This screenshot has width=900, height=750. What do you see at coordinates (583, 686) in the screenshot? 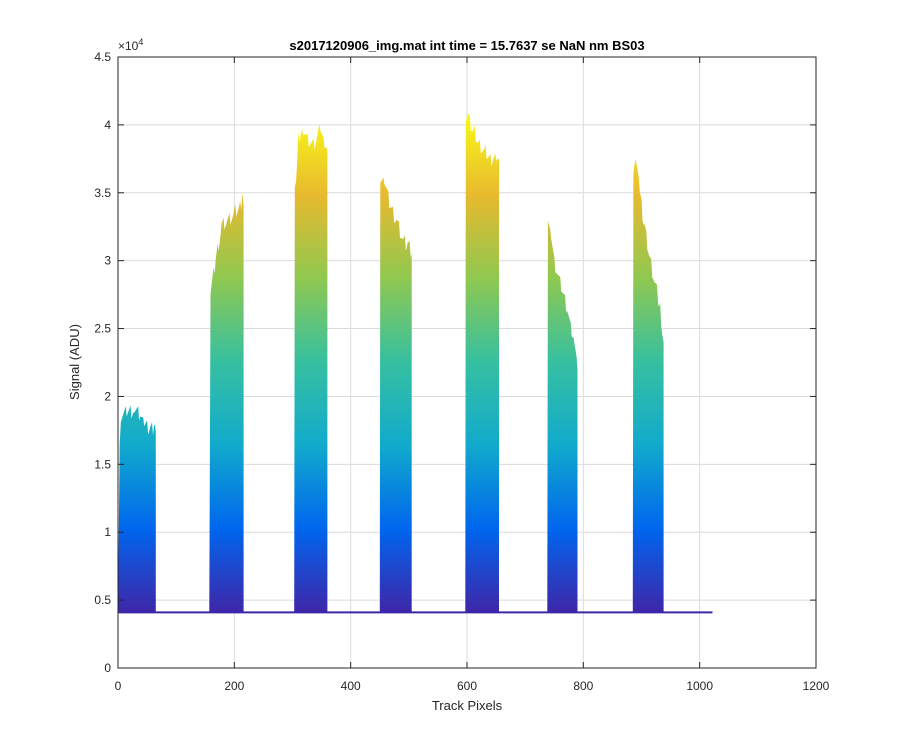
I see `x-tick-label: 800` at bounding box center [583, 686].